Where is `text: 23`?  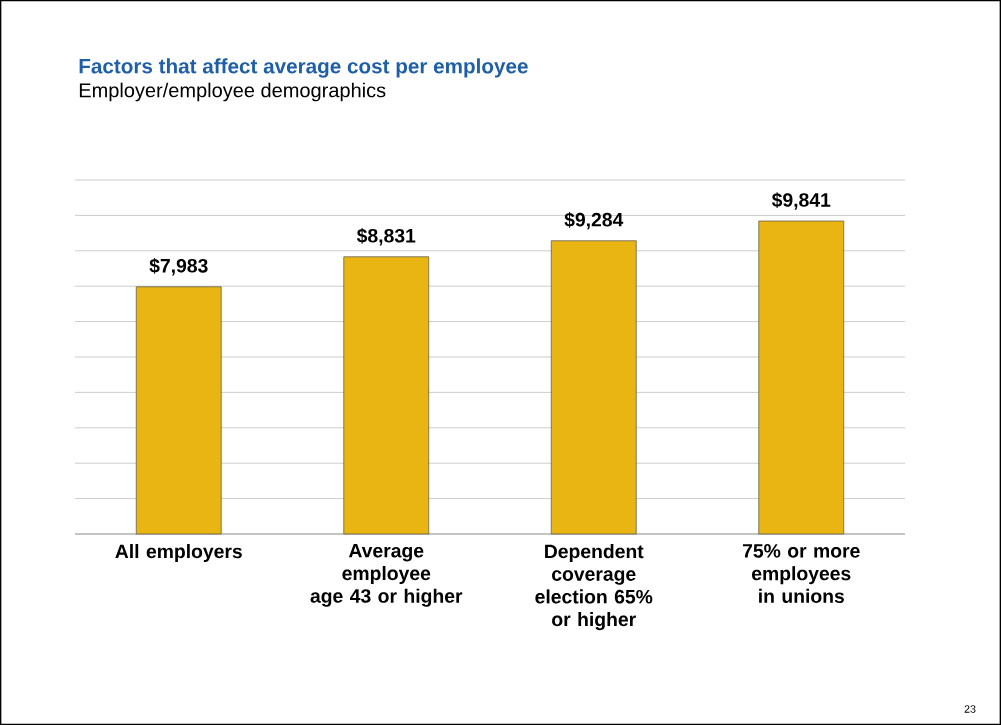
text: 23 is located at coordinates (970, 709).